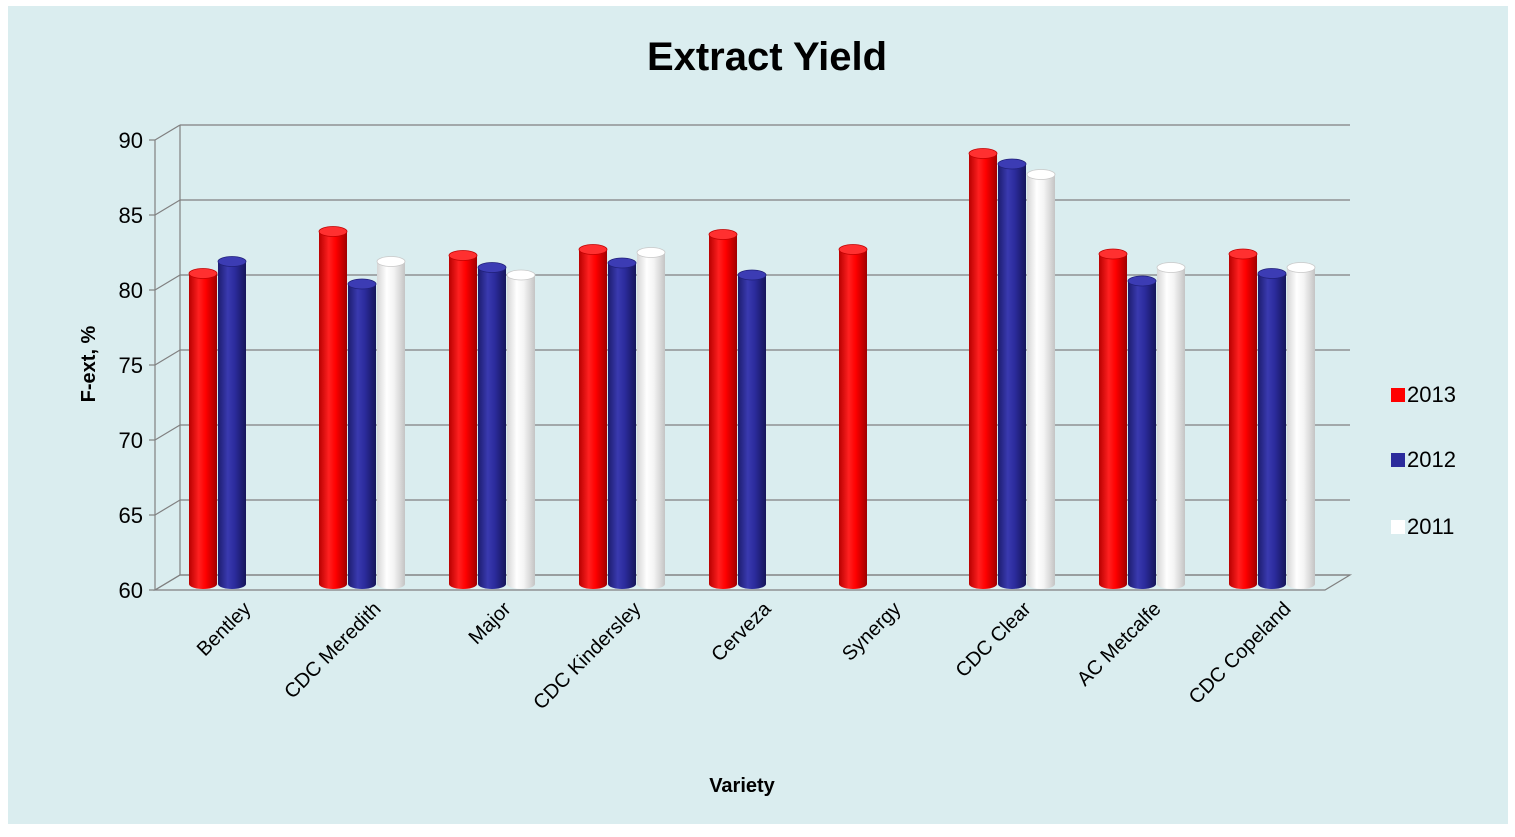  Describe the element at coordinates (742, 786) in the screenshot. I see `x-axis-label: Variety` at that location.